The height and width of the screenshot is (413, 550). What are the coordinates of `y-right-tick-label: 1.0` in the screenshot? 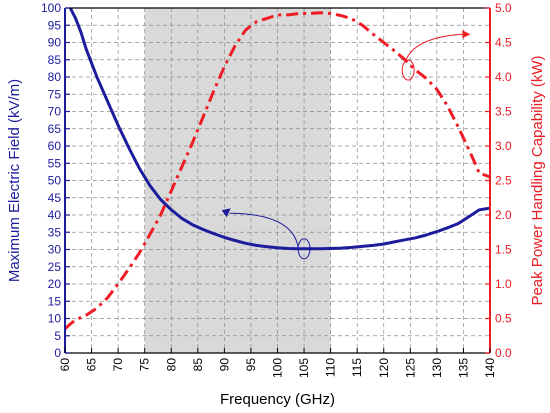 It's located at (503, 284).